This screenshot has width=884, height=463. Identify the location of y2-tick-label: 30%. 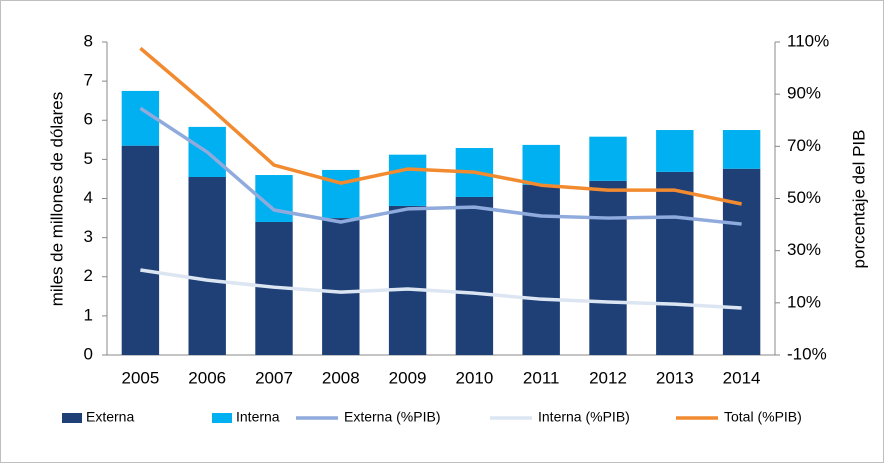
(804, 249).